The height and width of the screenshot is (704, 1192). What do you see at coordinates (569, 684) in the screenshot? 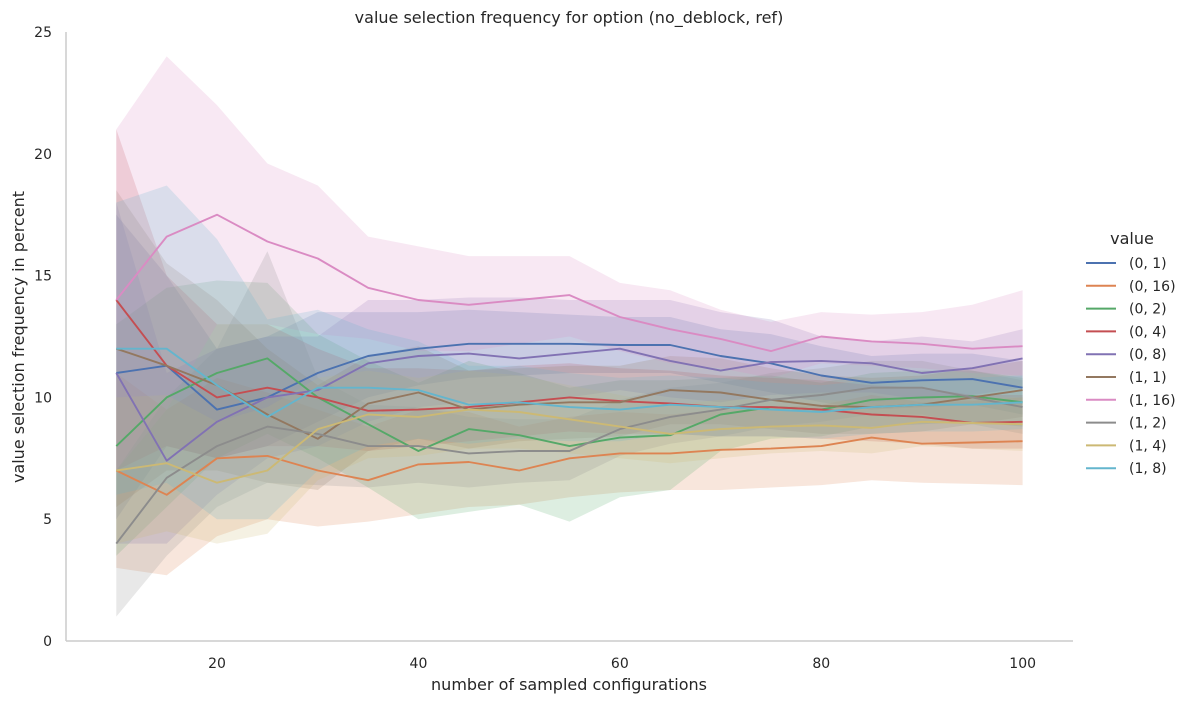
I see `x-axis-label: number of sampled configurations` at bounding box center [569, 684].